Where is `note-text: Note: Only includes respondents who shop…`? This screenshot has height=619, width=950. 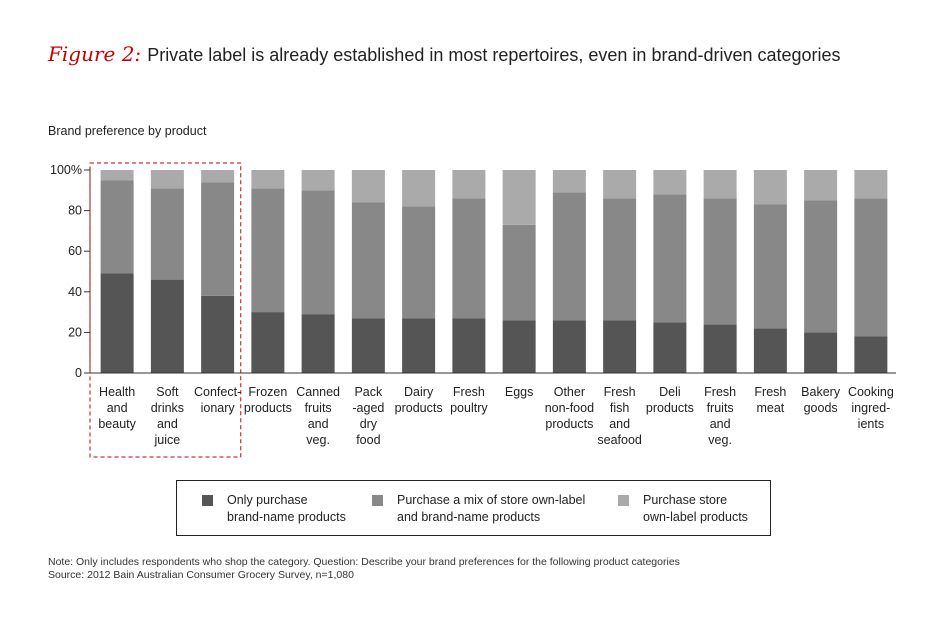 note-text: Note: Only includes respondents who shop… is located at coordinates (364, 562).